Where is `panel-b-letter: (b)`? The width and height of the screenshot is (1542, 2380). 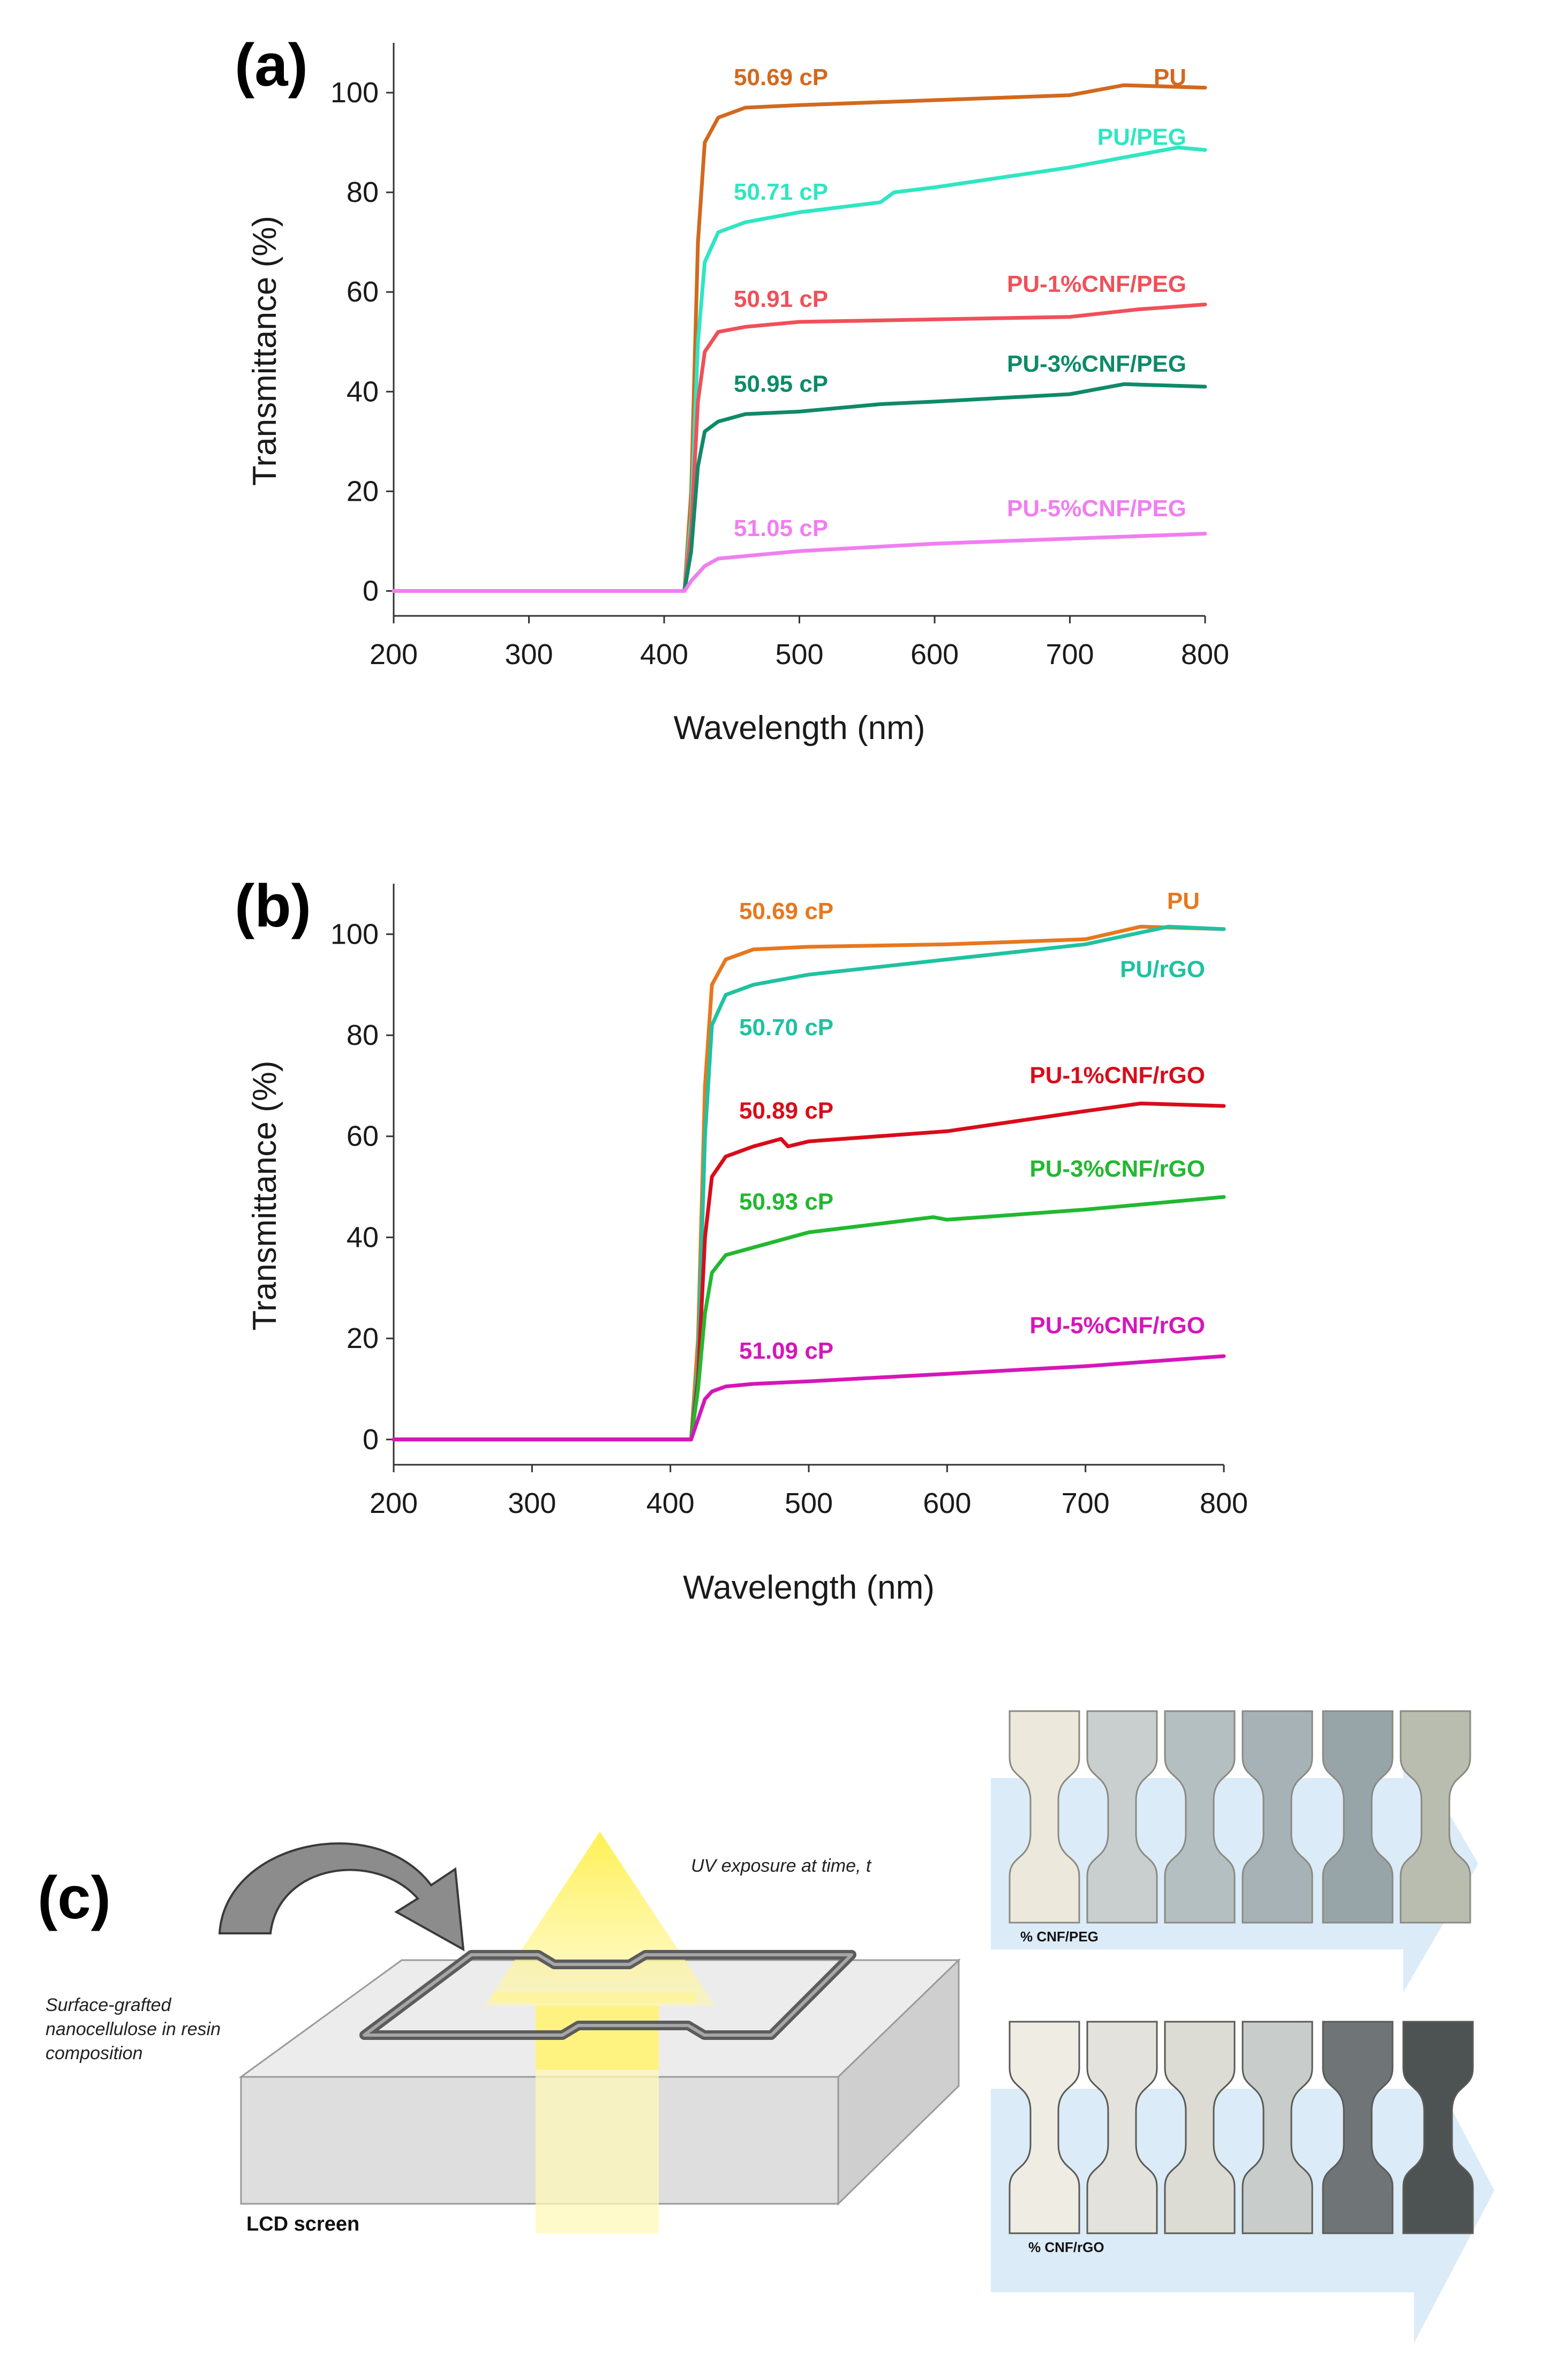
panel-b-letter: (b) is located at coordinates (273, 905).